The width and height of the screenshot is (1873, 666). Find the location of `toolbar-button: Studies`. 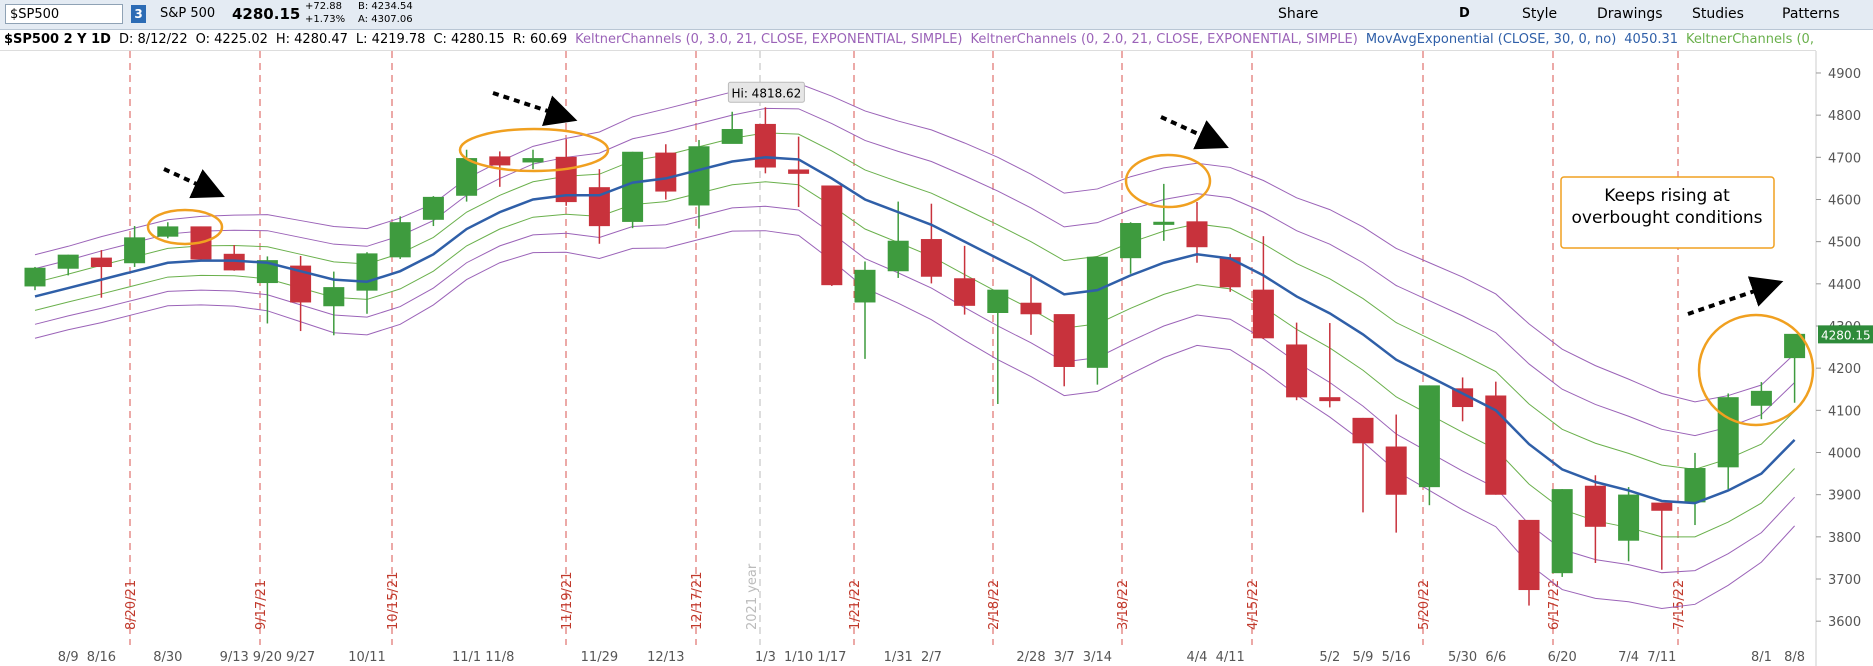

toolbar-button: Studies is located at coordinates (1718, 14).